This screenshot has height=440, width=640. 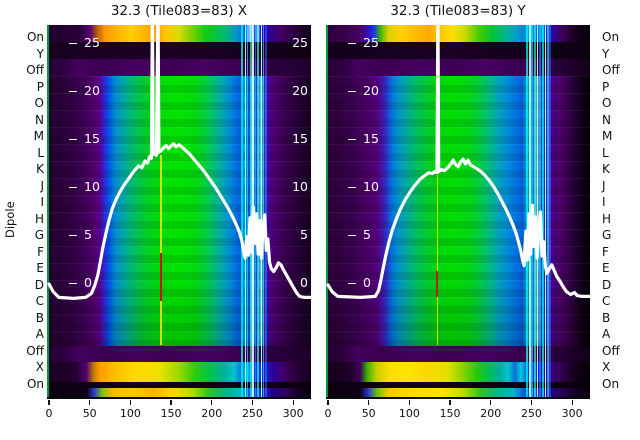 What do you see at coordinates (39, 334) in the screenshot?
I see `row-label-left: A` at bounding box center [39, 334].